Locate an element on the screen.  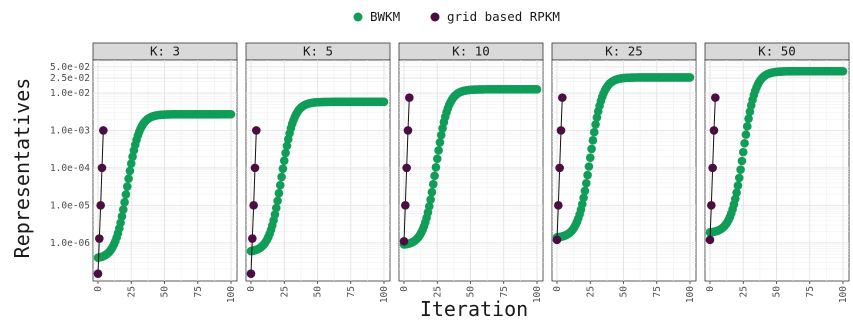
facet-panel: K: 3 0 25 50 75 100 is located at coordinates (165, 172).